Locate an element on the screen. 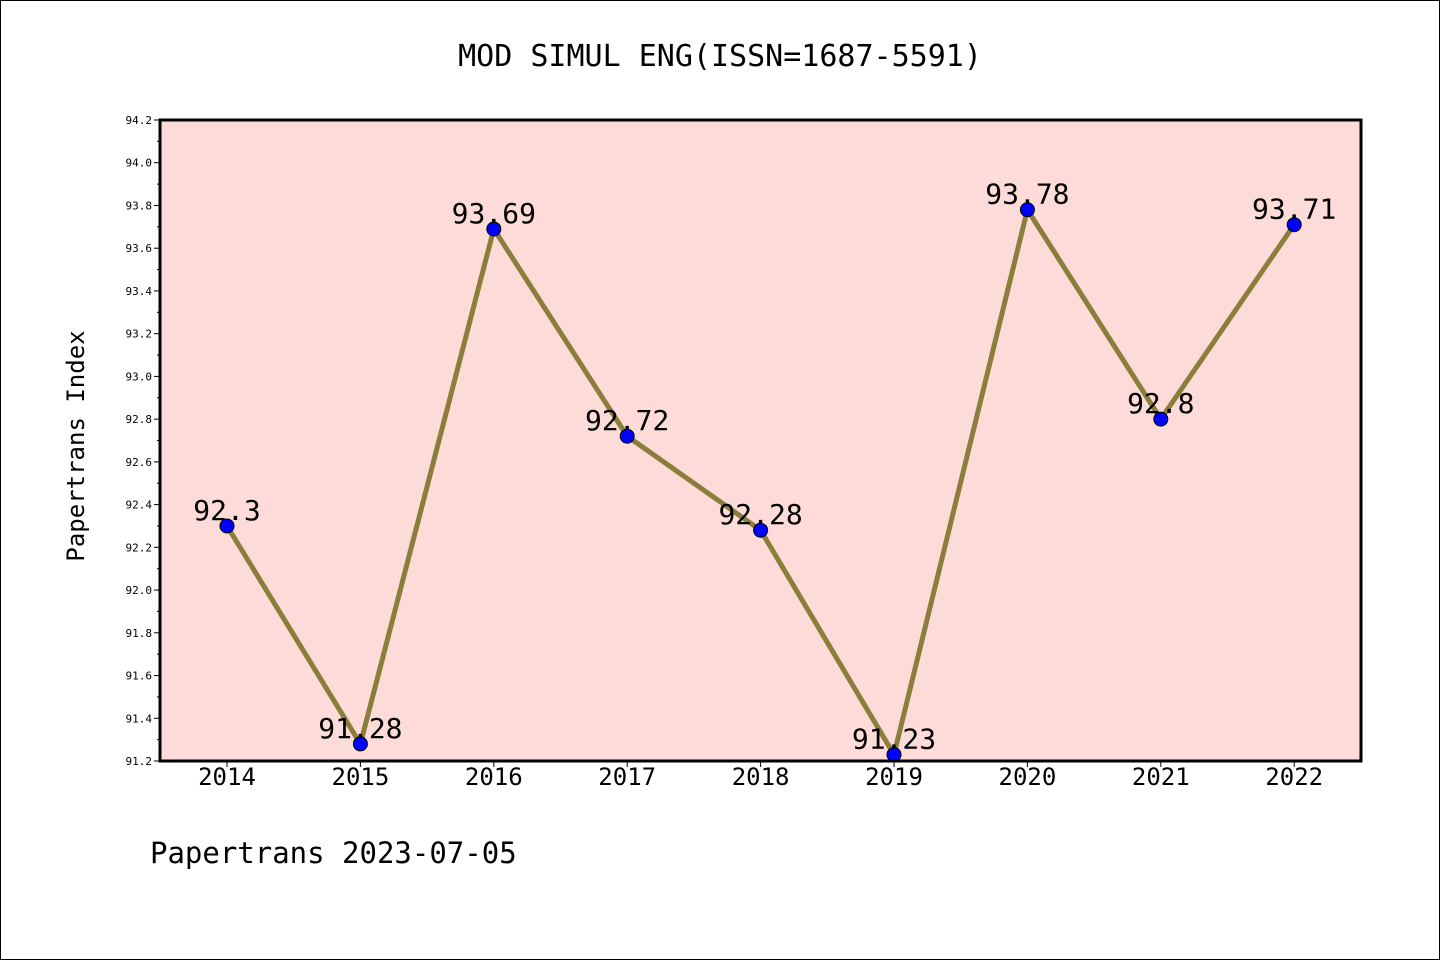 The width and height of the screenshot is (1440, 960). x-tick-label: 2022 is located at coordinates (1294, 777).